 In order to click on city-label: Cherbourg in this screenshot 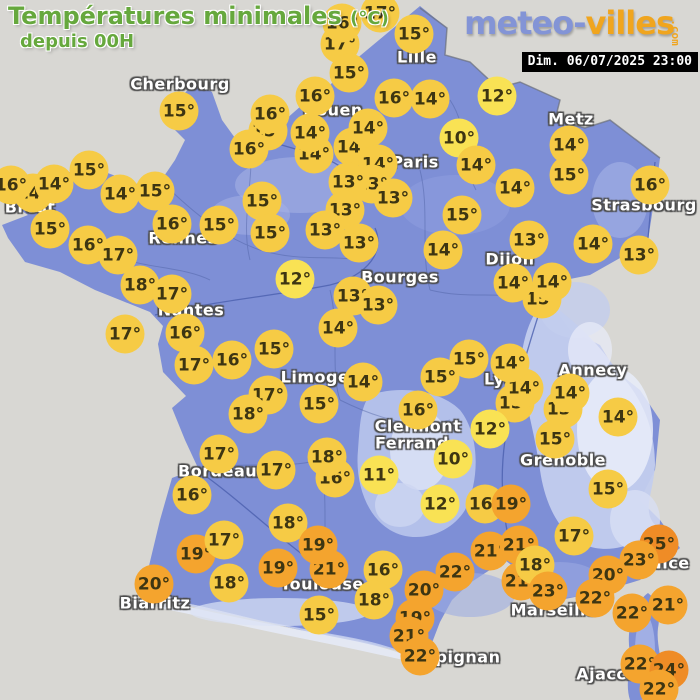, I will do `click(180, 84)`.